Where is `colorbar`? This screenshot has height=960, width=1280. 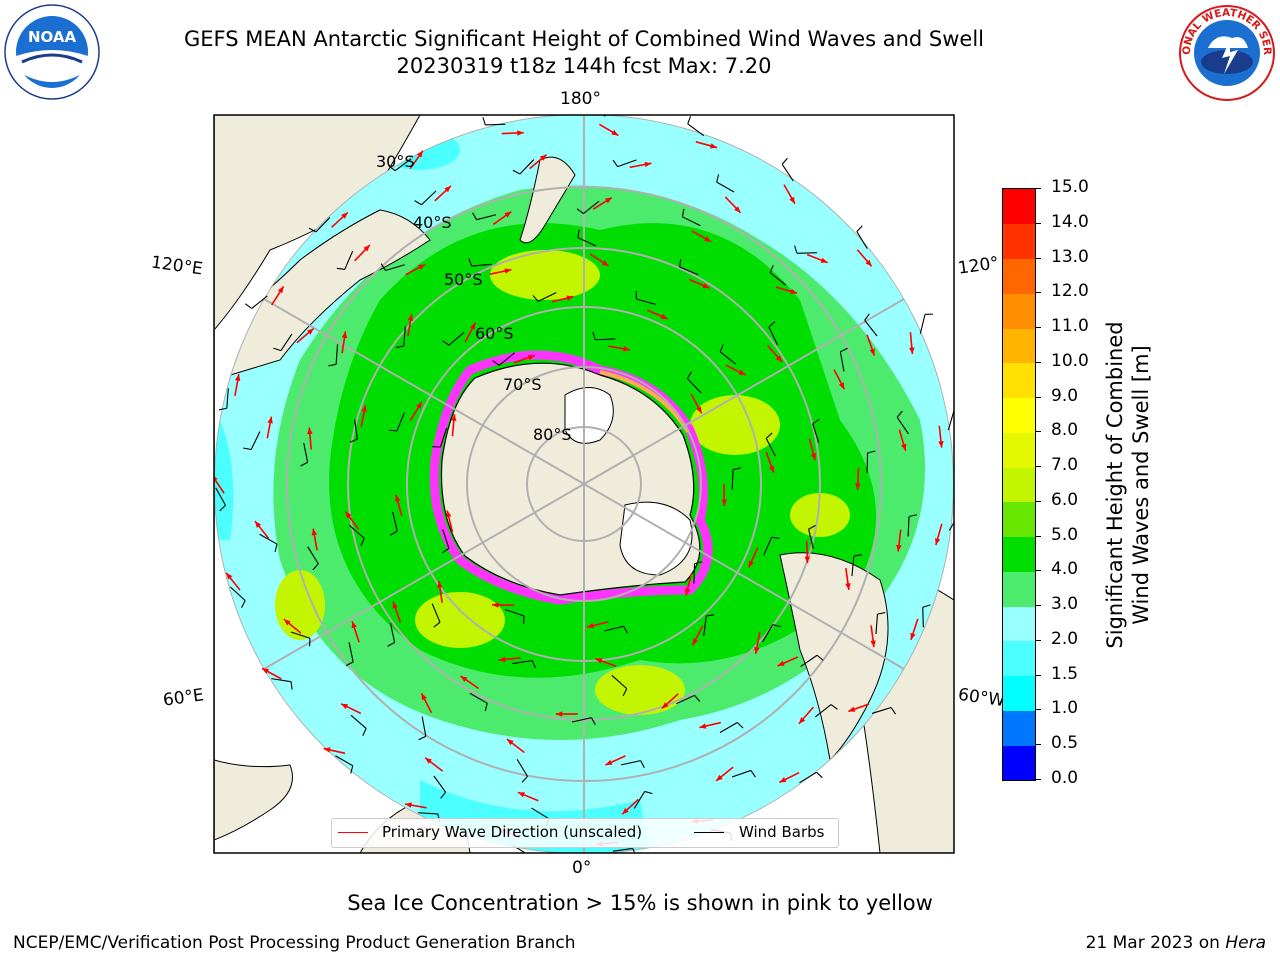 colorbar is located at coordinates (1019, 484).